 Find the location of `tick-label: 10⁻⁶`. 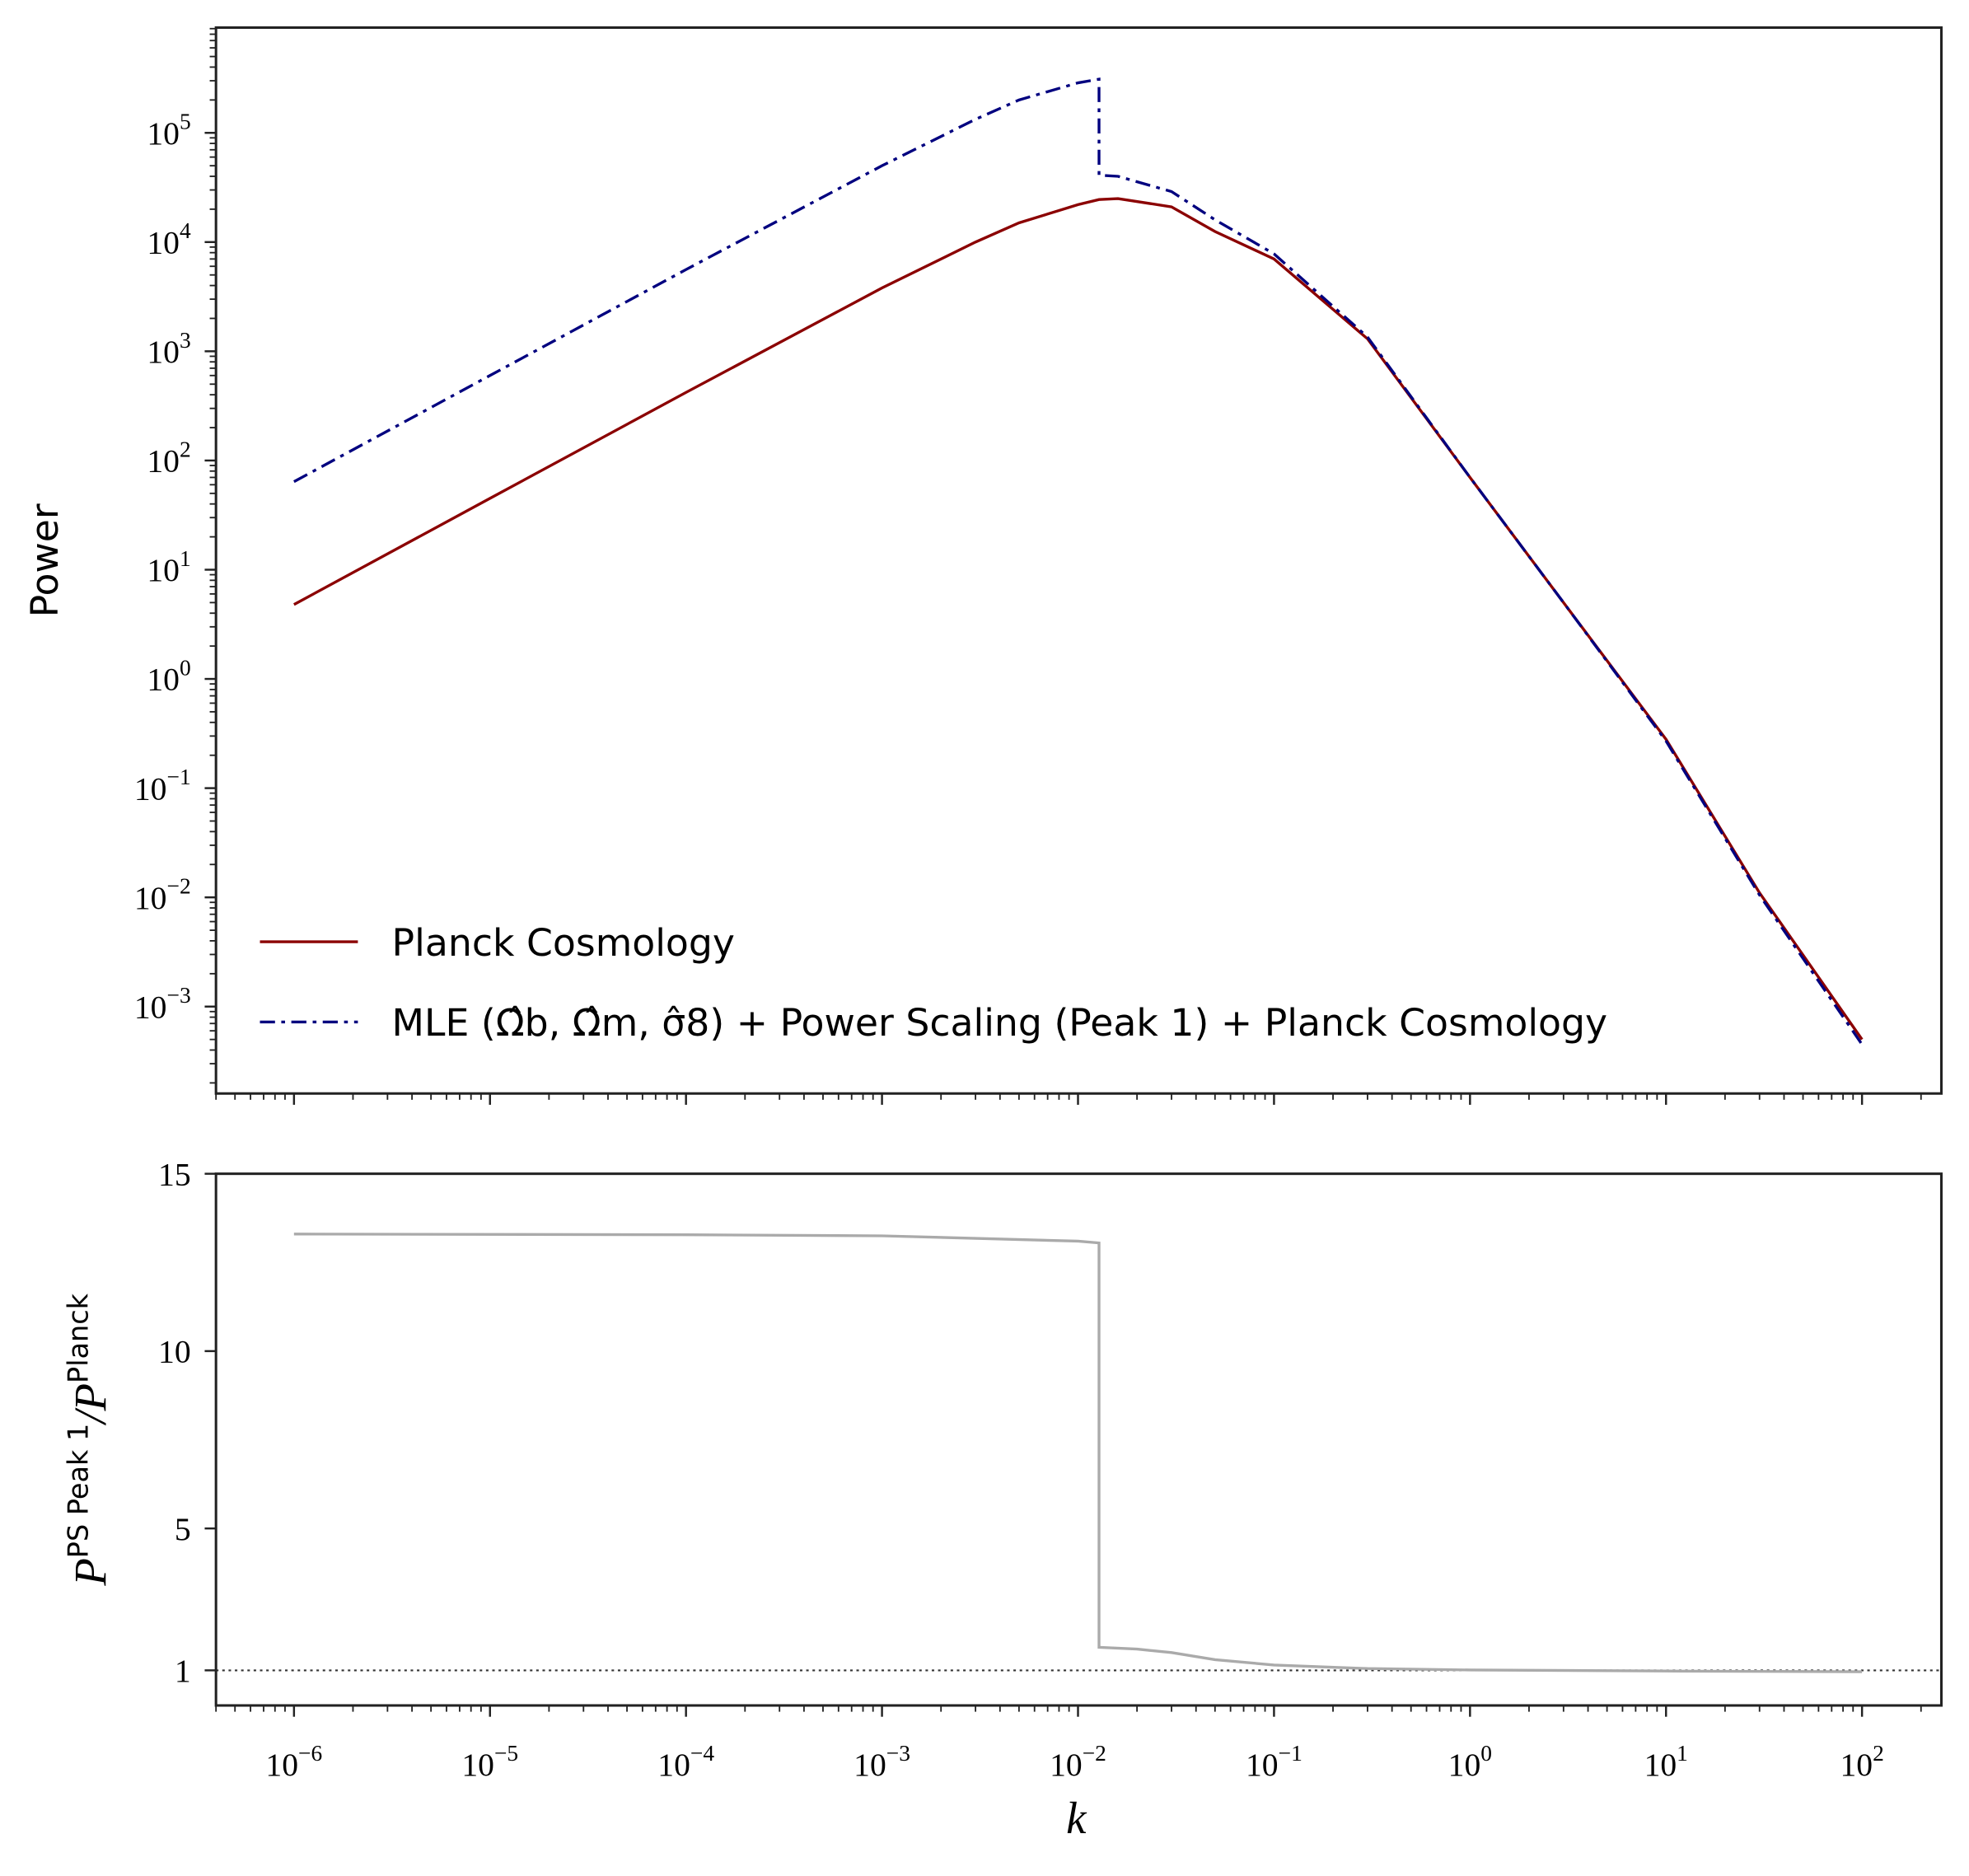

tick-label: 10⁻⁶ is located at coordinates (293, 1762).